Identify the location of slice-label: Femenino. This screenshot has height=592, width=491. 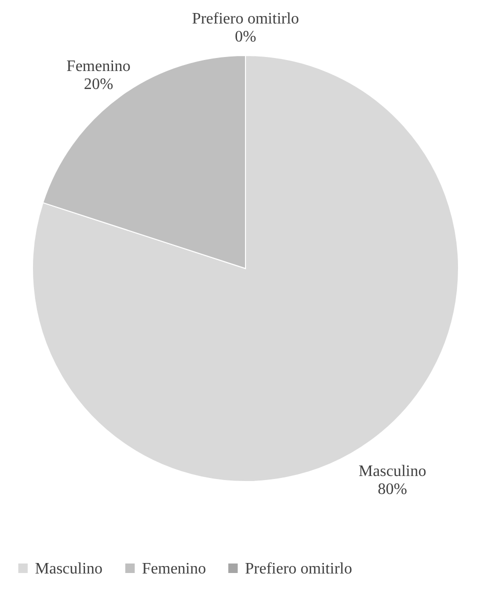
(98, 67).